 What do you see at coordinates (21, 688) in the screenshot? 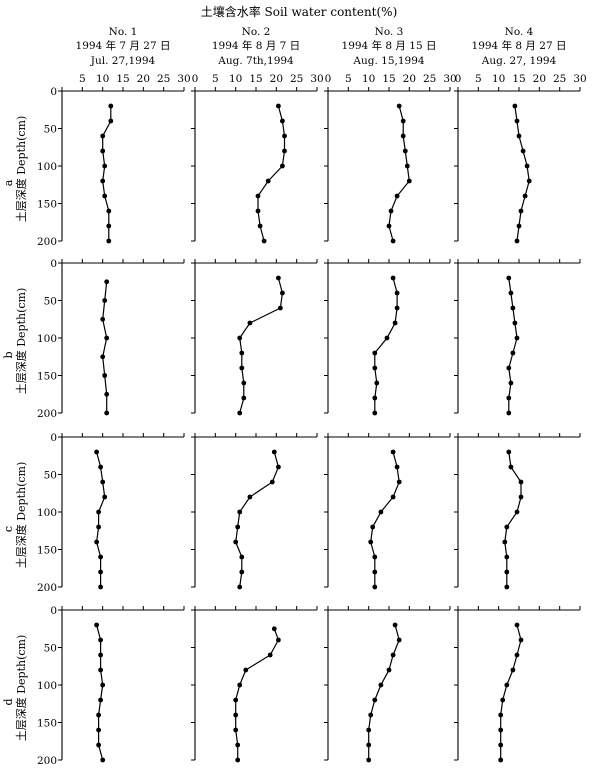
I see `y-axis-label: 土层深度 Depth(cm)` at bounding box center [21, 688].